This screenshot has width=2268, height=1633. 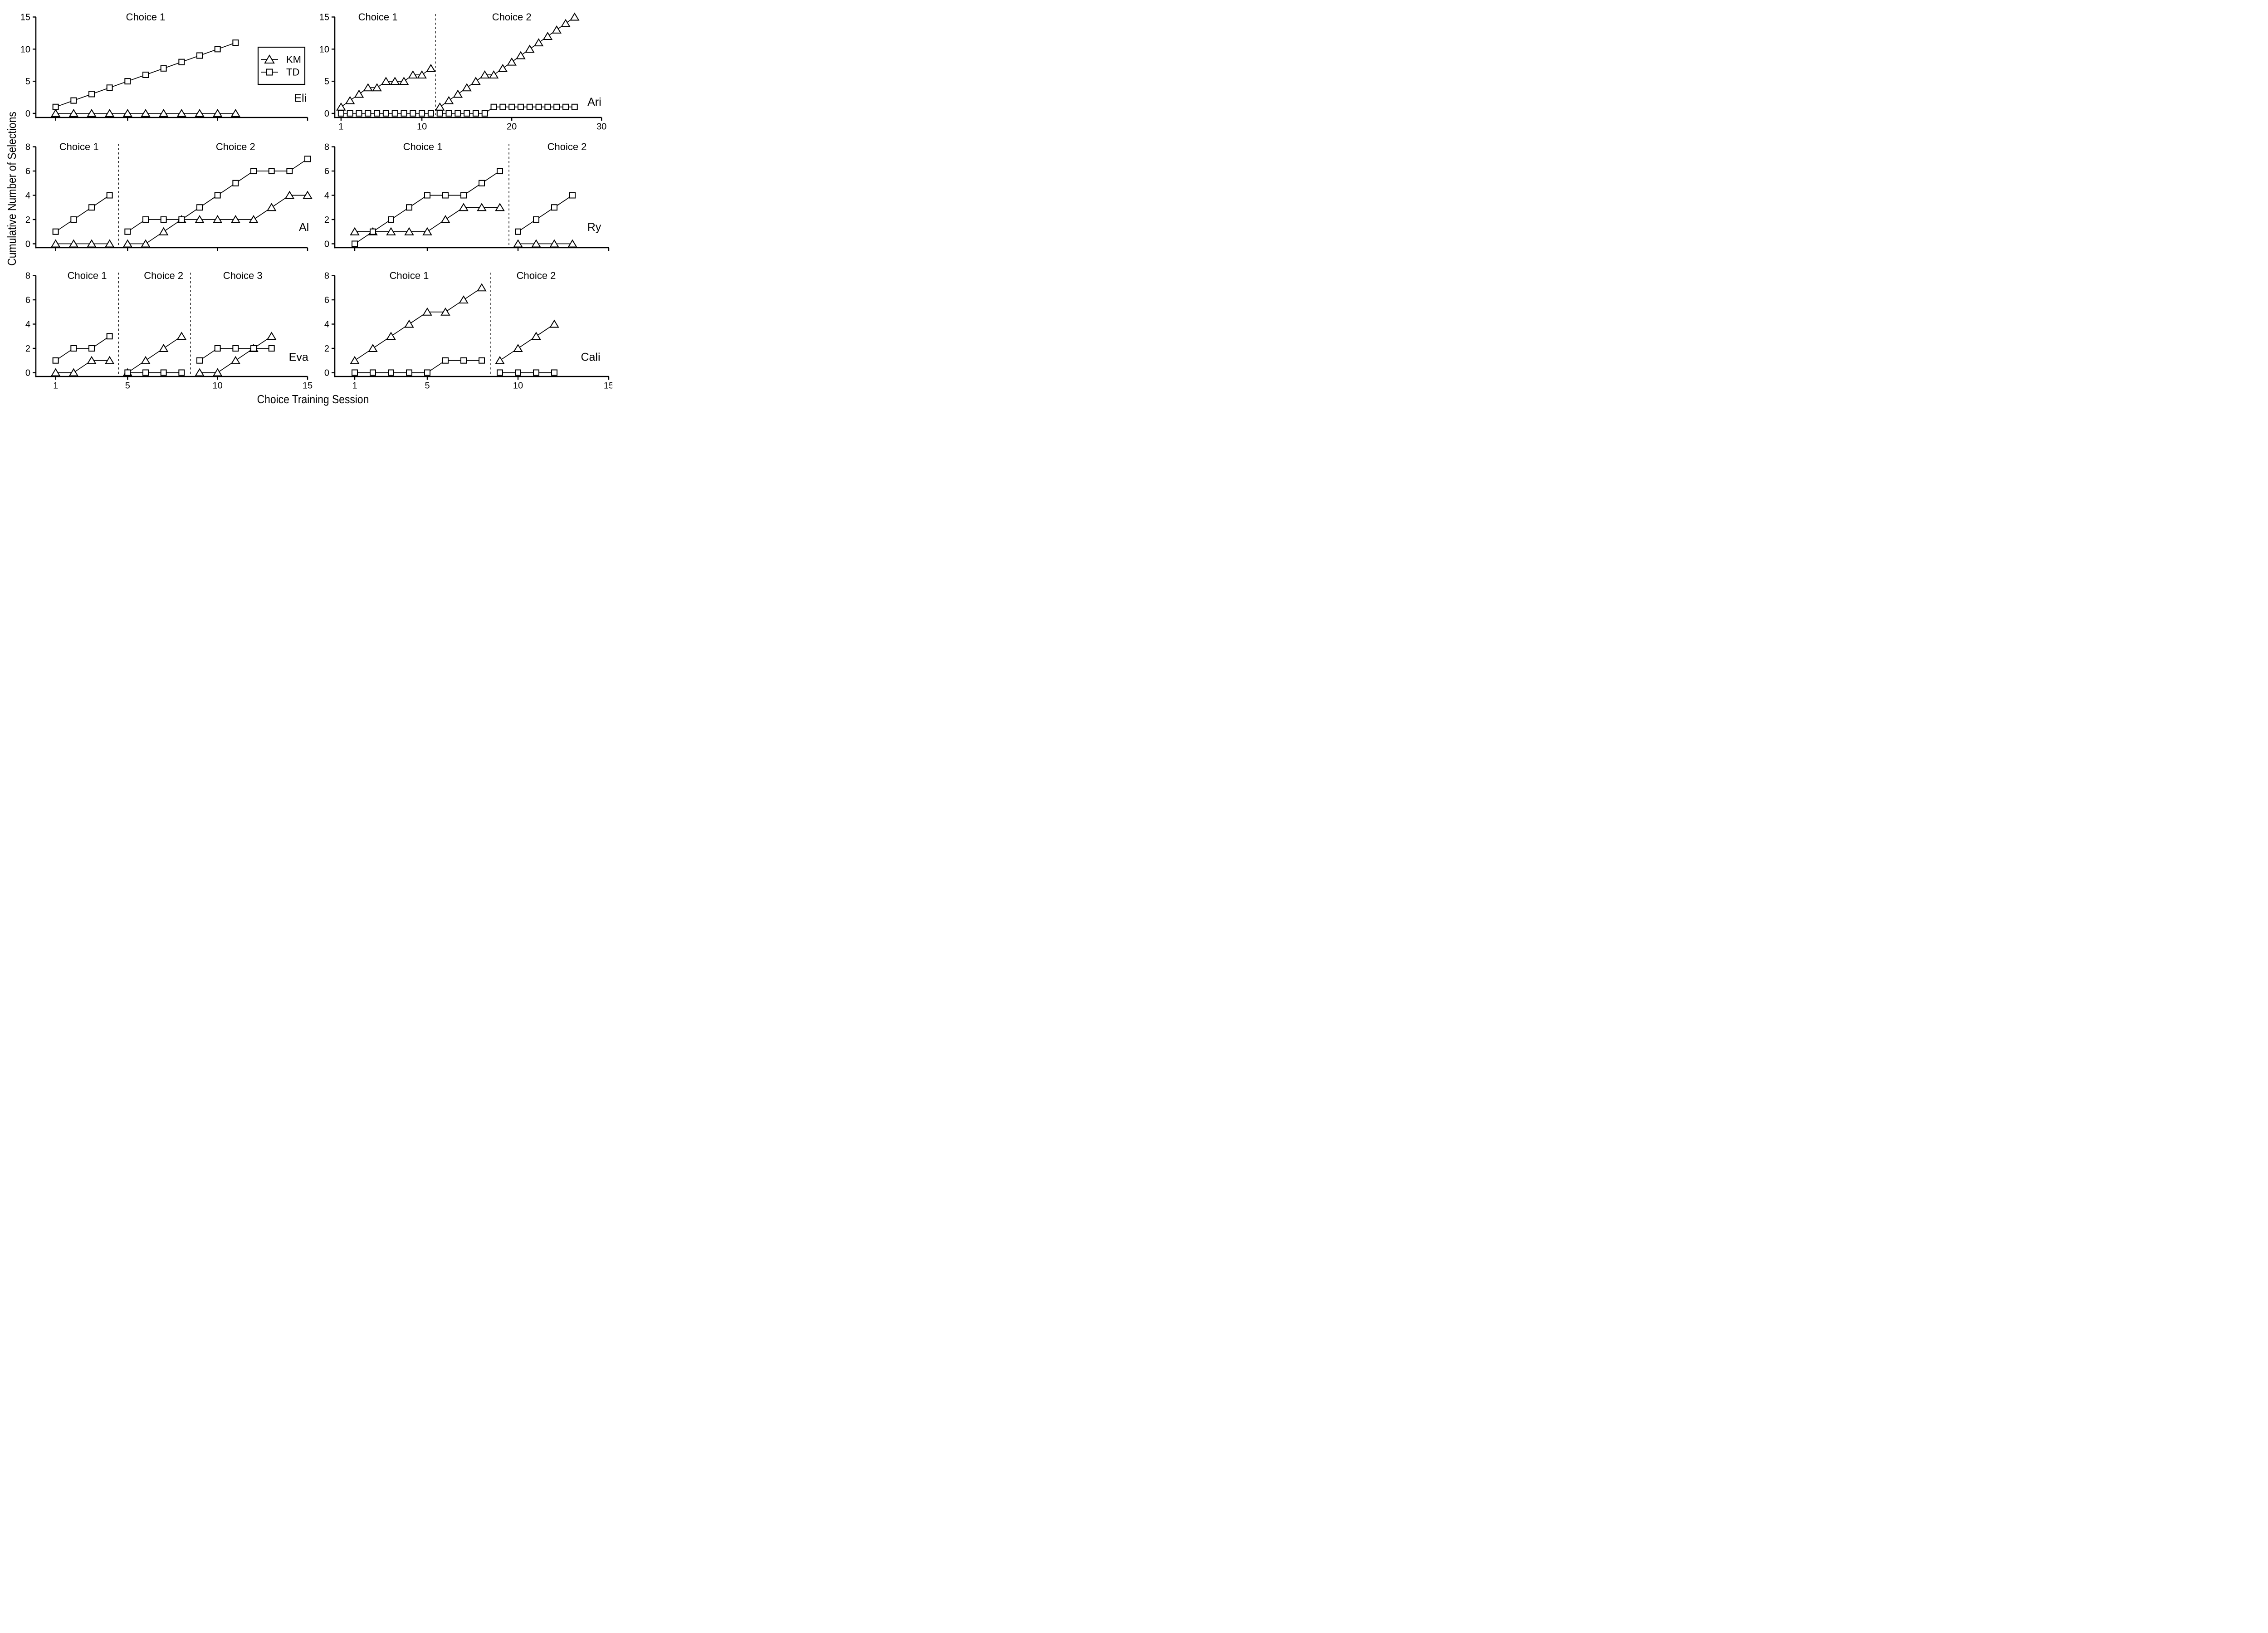 What do you see at coordinates (463, 71) in the screenshot?
I see `panel-ari: 0 5 10 15 1 10 20 30 Choice 1 Choice 2 Ari` at bounding box center [463, 71].